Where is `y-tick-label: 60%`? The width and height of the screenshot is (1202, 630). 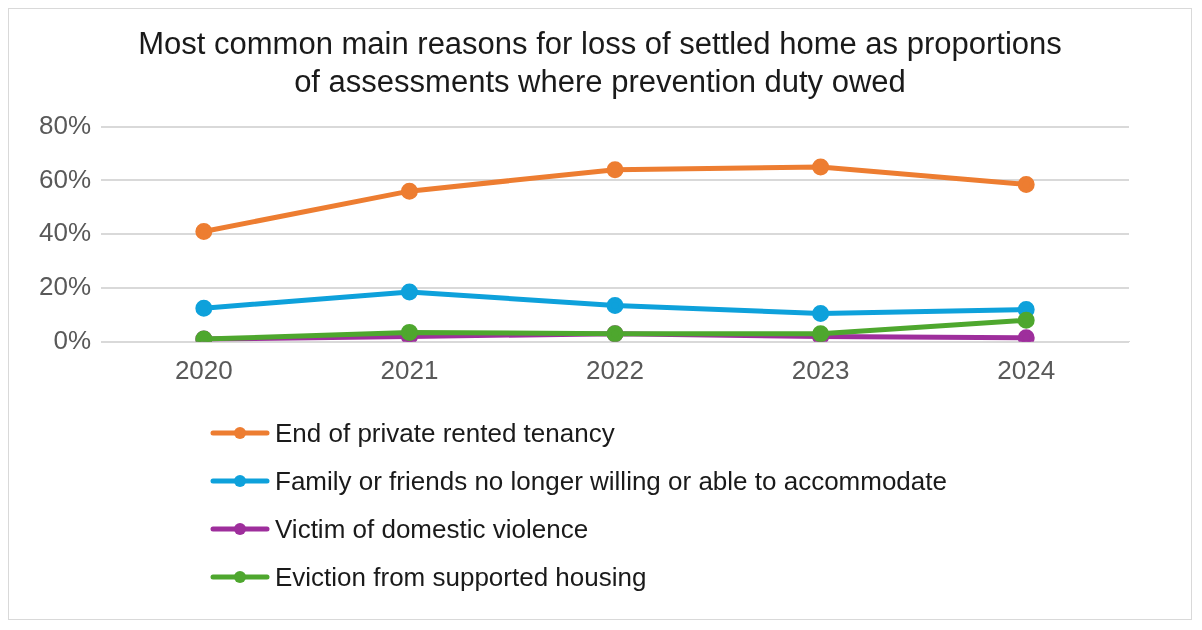 y-tick-label: 60% is located at coordinates (65, 178).